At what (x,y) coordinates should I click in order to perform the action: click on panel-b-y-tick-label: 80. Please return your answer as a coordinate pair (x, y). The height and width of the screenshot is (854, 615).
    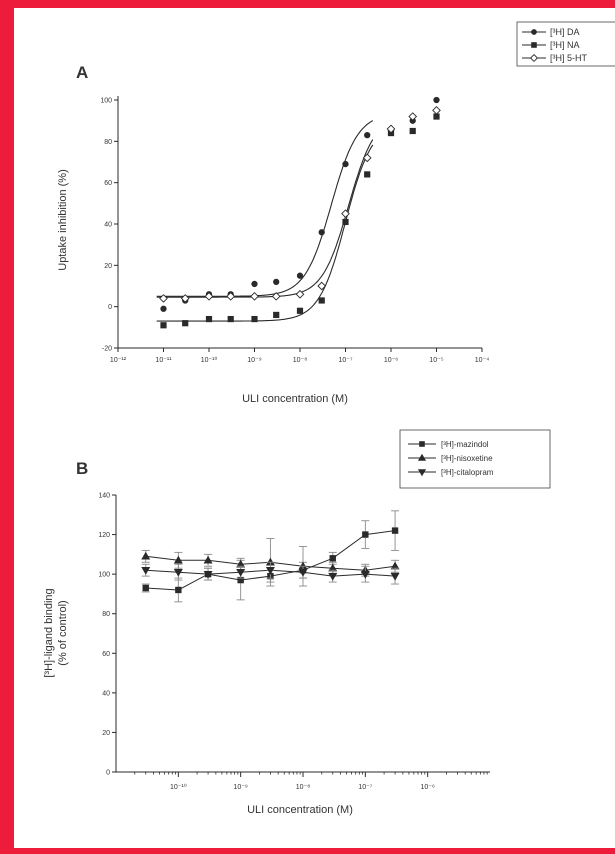
    Looking at the image, I should click on (106, 614).